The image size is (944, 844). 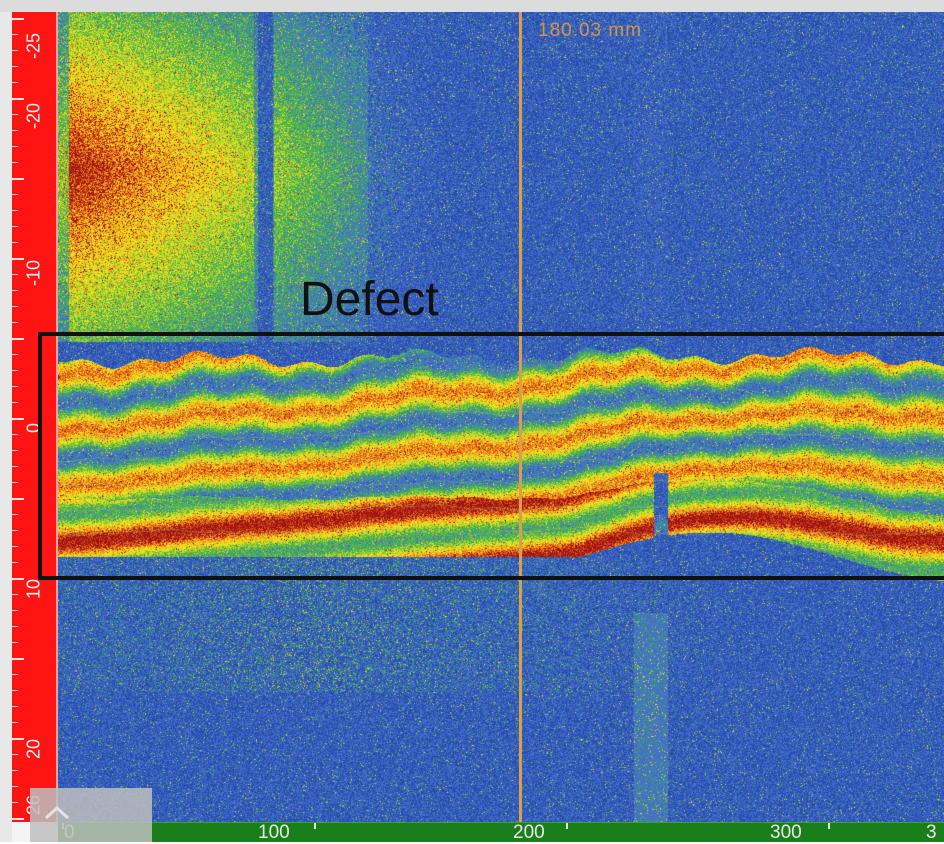 I want to click on ruler-label-x200: 200, so click(x=529, y=832).